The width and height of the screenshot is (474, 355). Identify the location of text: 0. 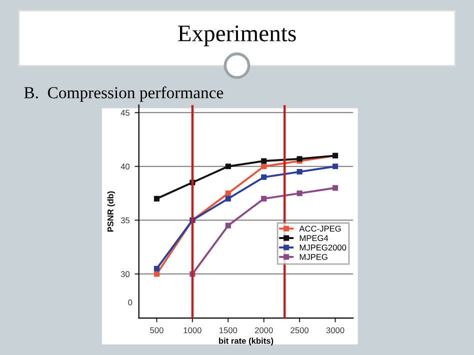
(130, 303).